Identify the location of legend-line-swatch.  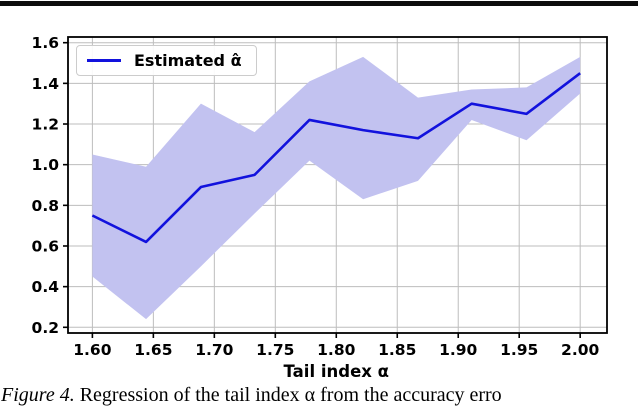
(104, 60).